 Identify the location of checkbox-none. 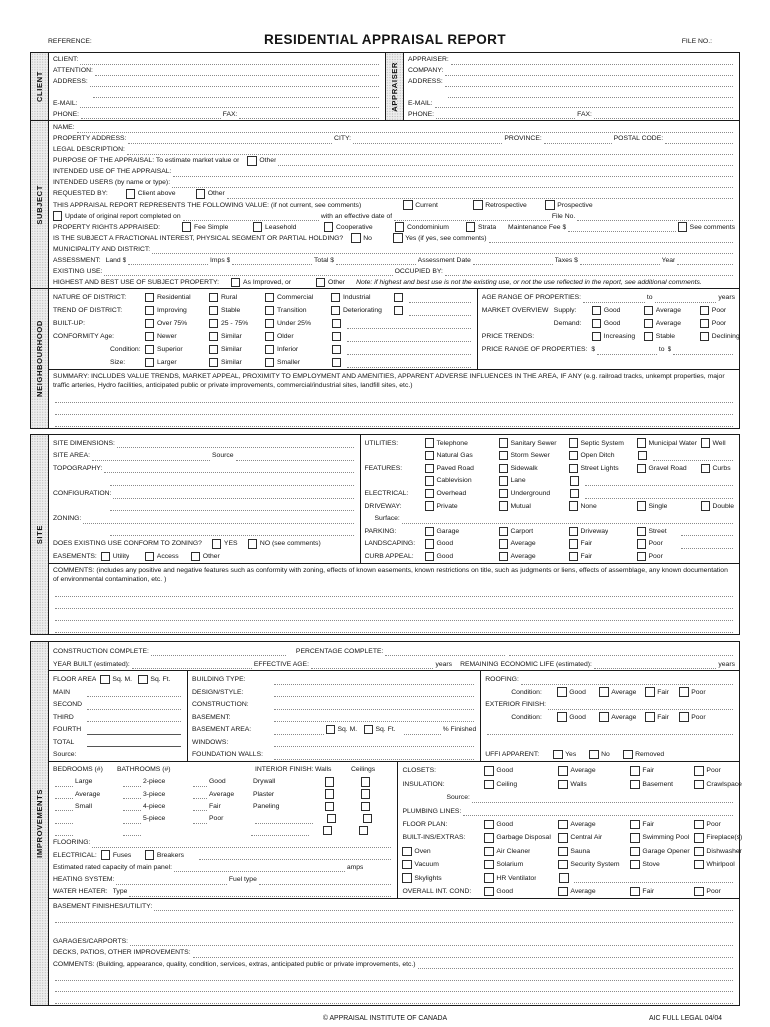
(573, 506).